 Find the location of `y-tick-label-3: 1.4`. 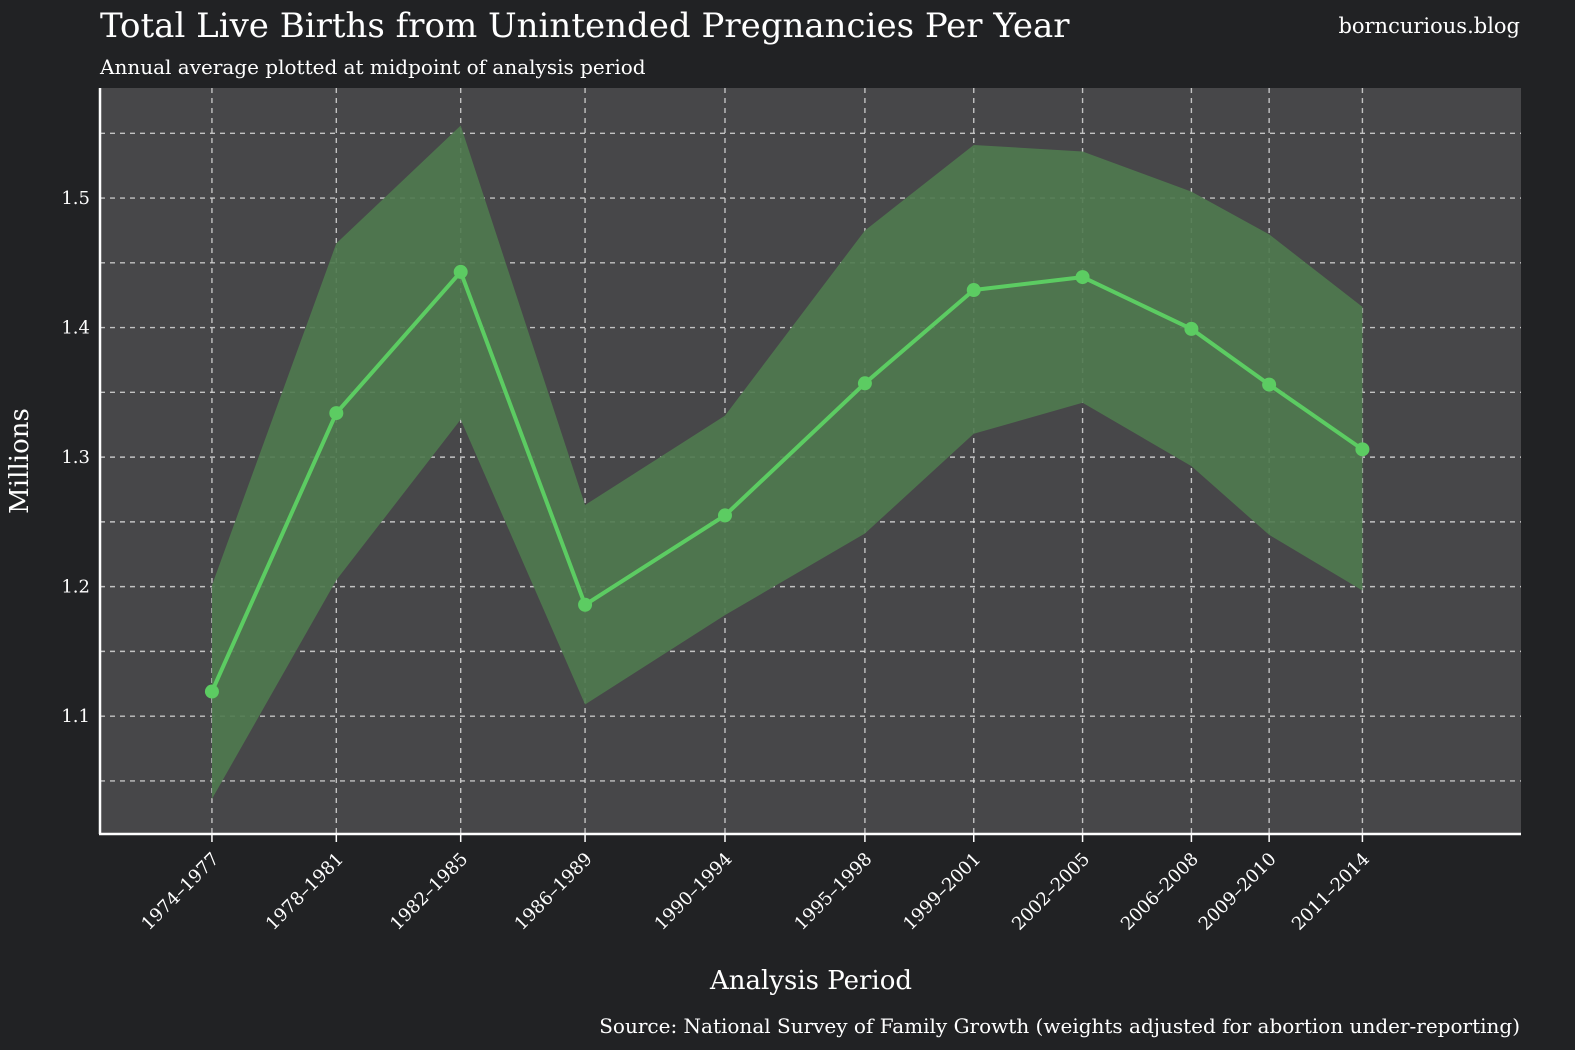

y-tick-label-3: 1.4 is located at coordinates (75, 328).